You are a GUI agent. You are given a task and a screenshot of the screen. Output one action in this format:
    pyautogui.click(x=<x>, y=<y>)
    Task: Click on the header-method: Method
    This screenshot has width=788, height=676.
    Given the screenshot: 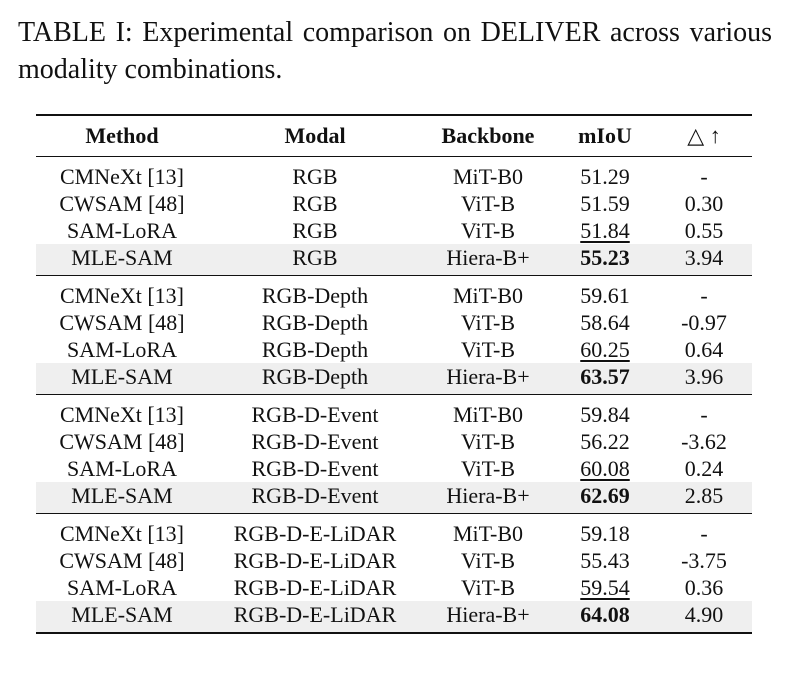 What is the action you would take?
    pyautogui.click(x=122, y=135)
    